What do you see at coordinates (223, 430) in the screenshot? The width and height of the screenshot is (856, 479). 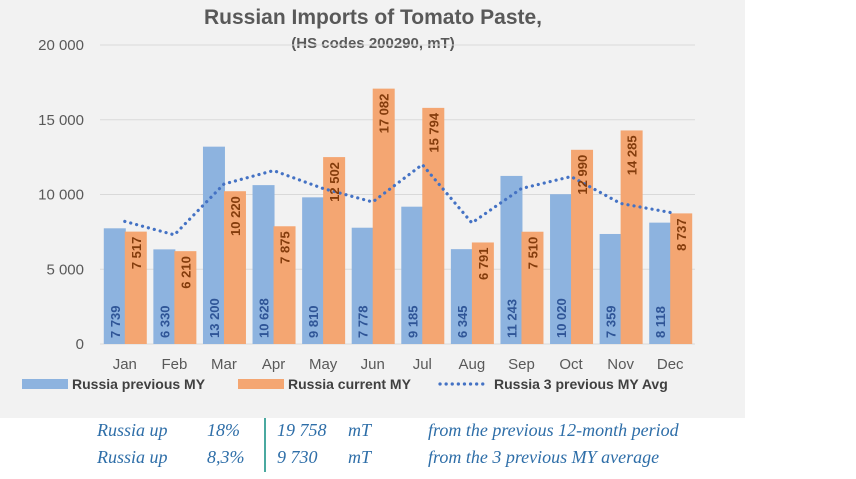 I see `summary-percent: 18%` at bounding box center [223, 430].